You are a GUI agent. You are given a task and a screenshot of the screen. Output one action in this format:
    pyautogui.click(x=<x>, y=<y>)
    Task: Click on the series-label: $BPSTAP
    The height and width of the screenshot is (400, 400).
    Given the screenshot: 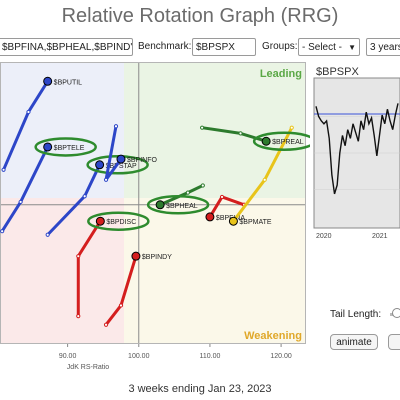 What is the action you would take?
    pyautogui.click(x=121, y=166)
    